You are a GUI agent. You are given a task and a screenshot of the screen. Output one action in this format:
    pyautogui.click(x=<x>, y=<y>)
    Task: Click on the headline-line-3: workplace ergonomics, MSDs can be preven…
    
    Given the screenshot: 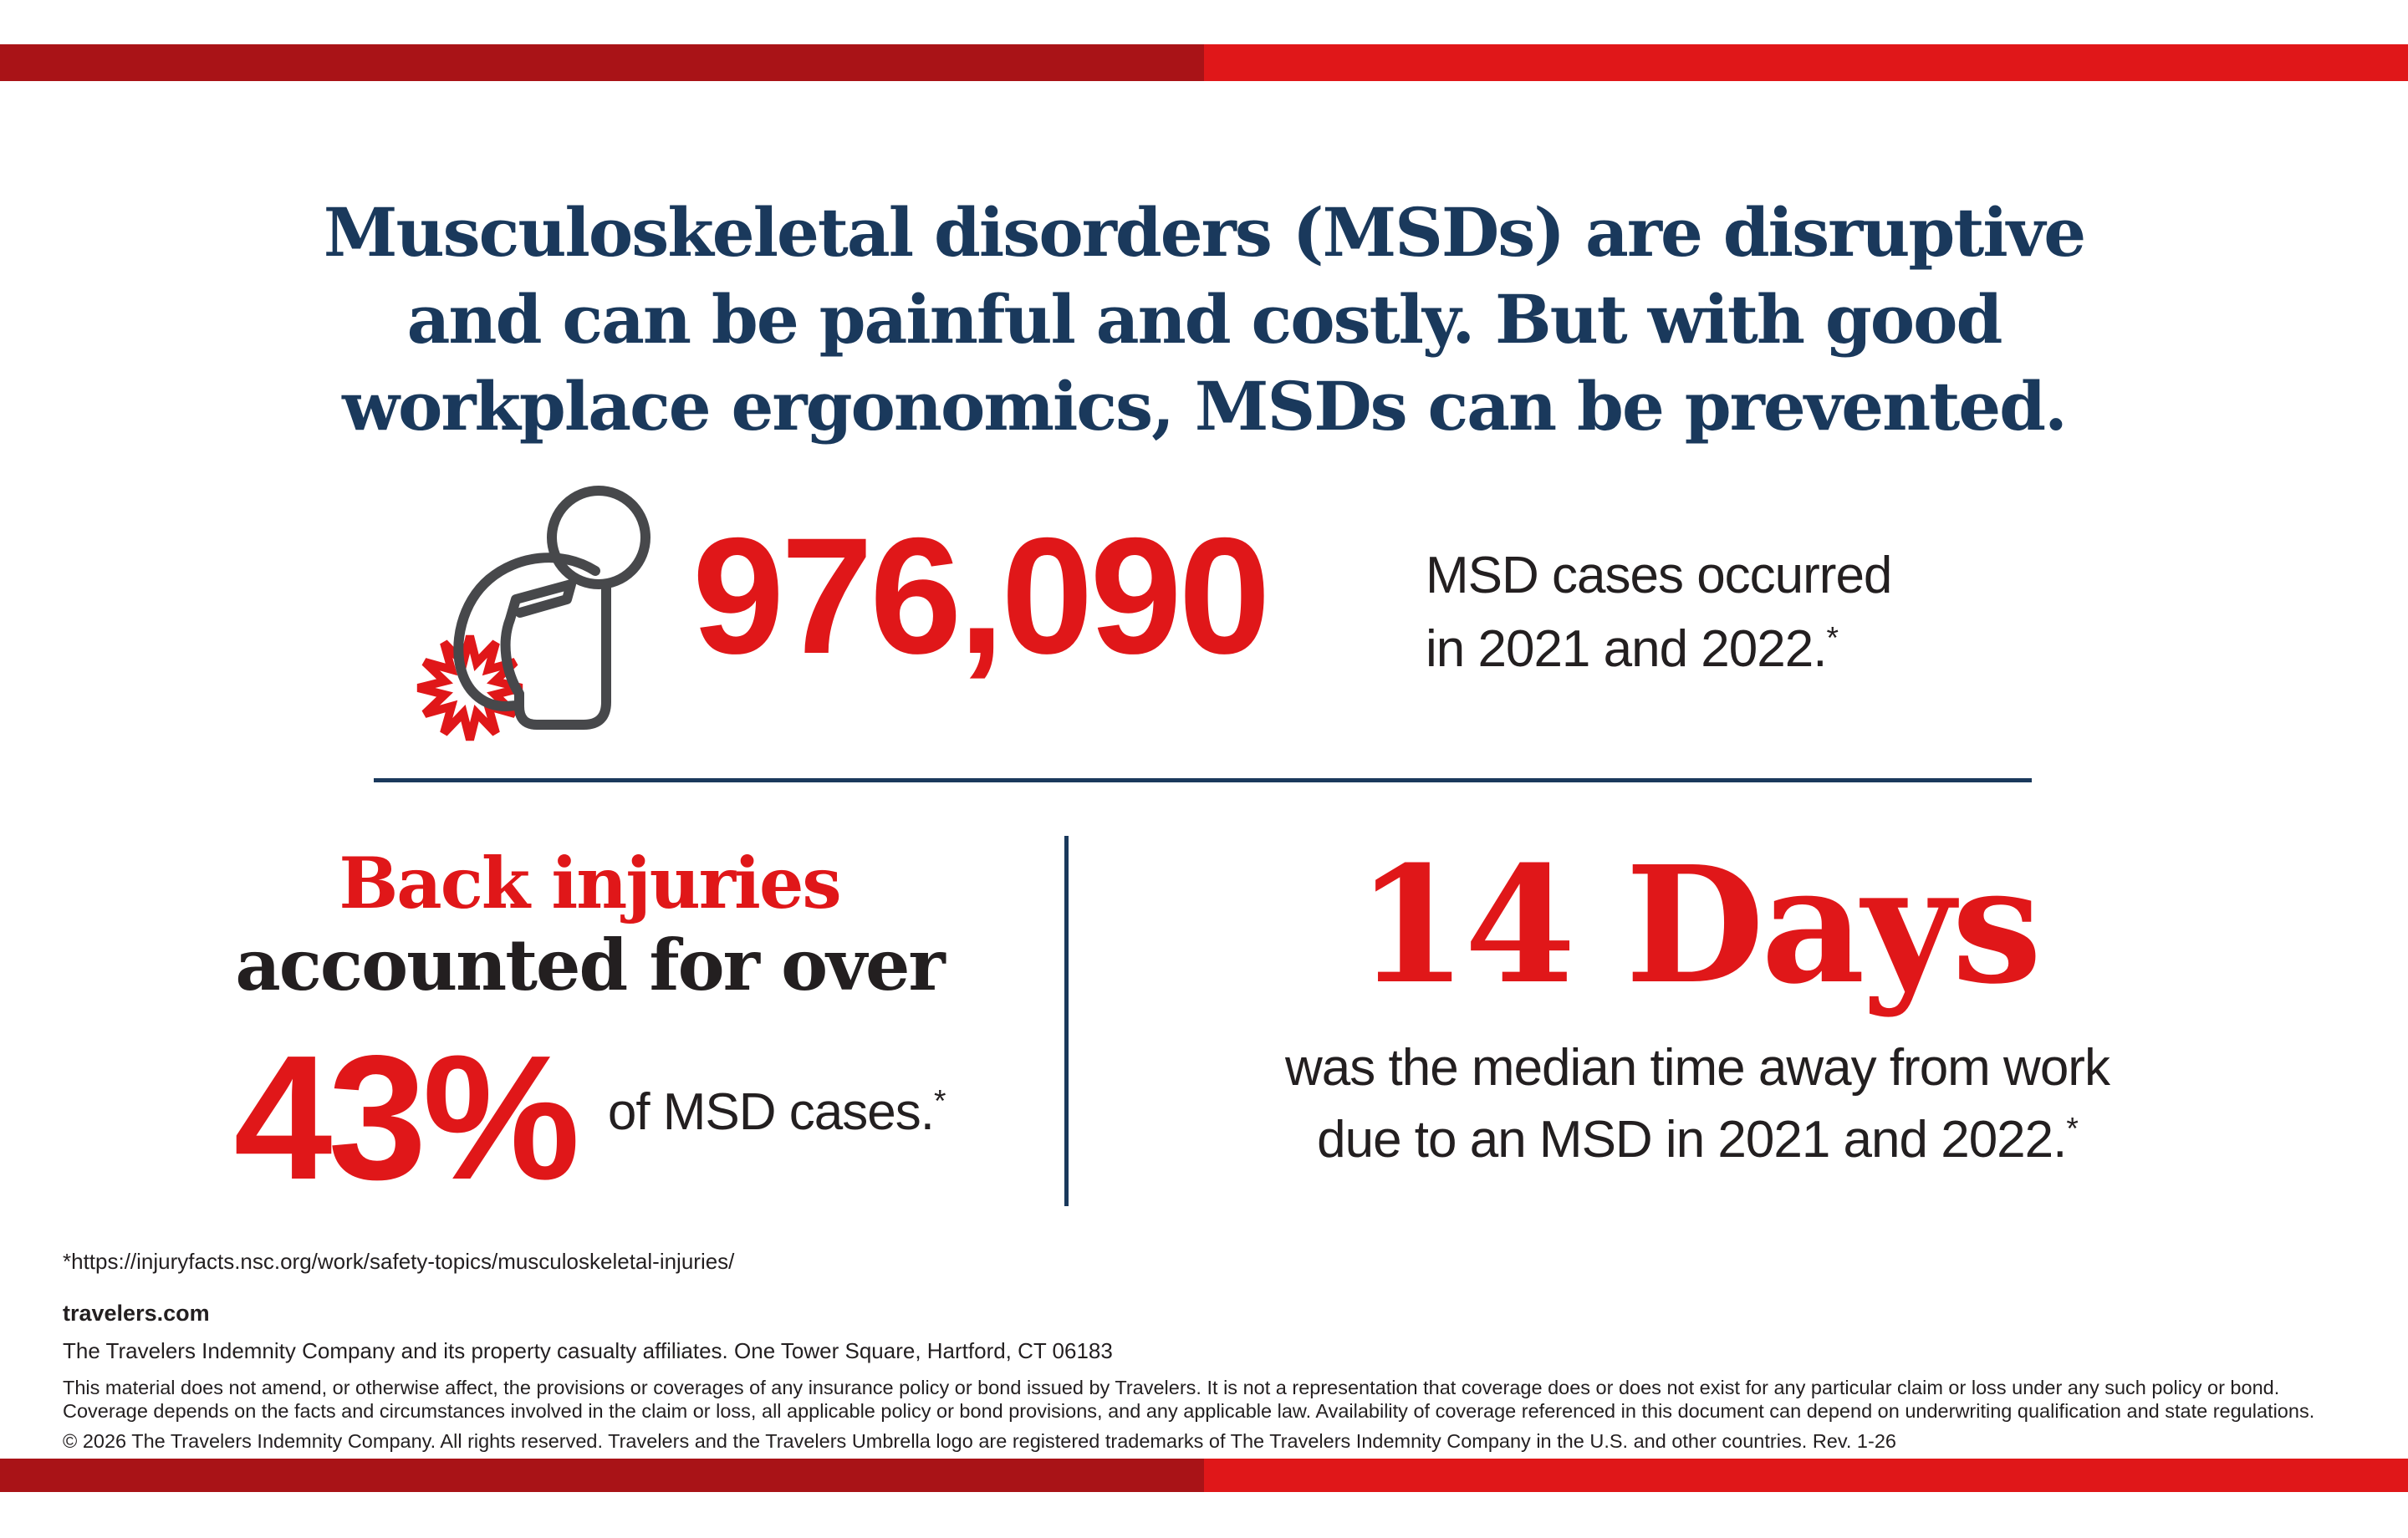 What is the action you would take?
    pyautogui.click(x=1205, y=406)
    